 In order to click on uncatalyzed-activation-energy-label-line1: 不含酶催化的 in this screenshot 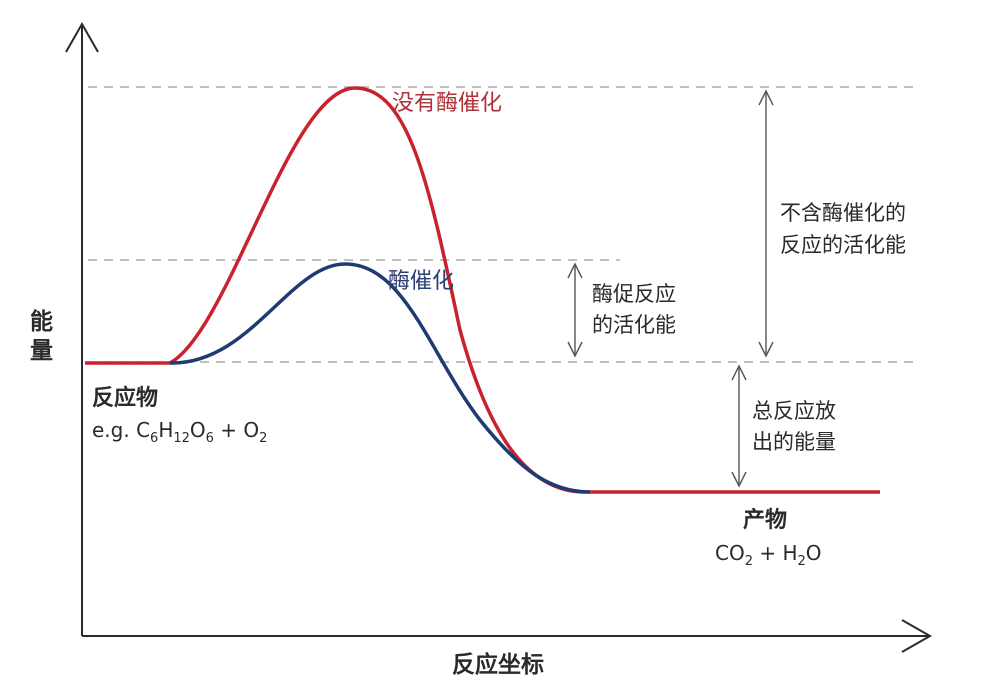, I will do `click(843, 213)`.